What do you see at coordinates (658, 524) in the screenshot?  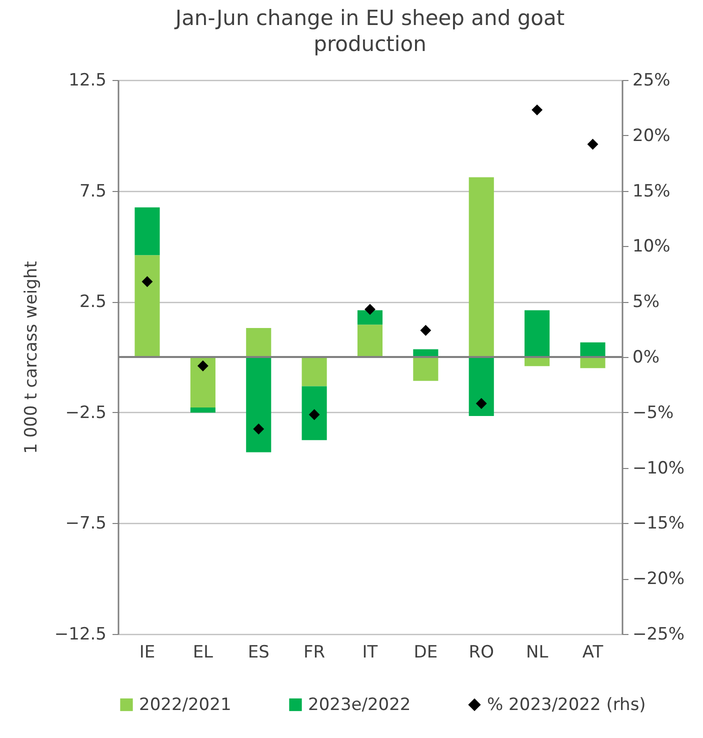 I see `y2-tick-label: −15%` at bounding box center [658, 524].